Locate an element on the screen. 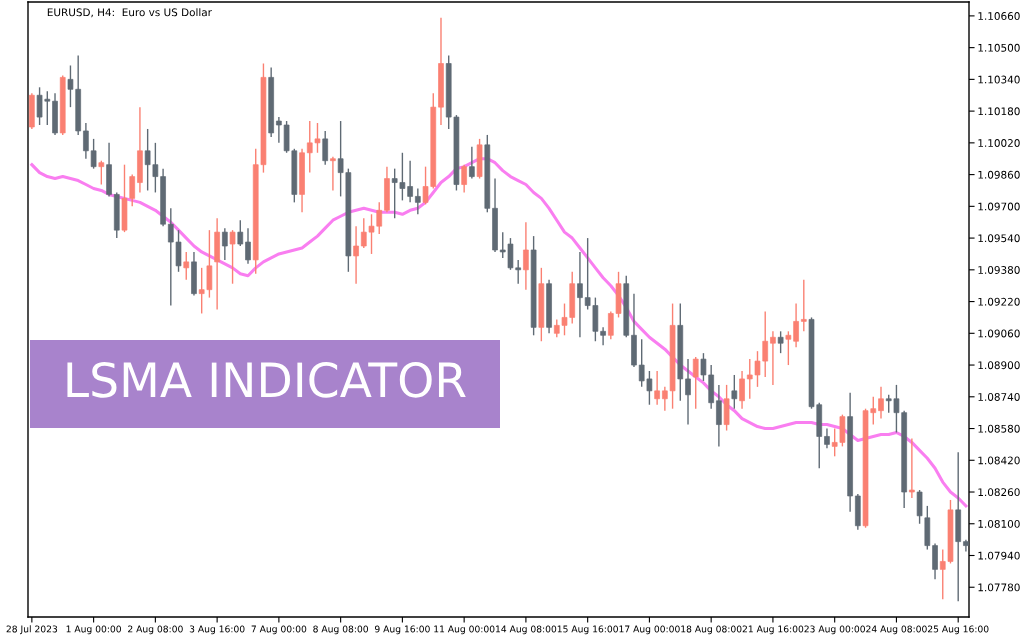 The image size is (1024, 640). y-tick-label: 1.09700 is located at coordinates (999, 206).